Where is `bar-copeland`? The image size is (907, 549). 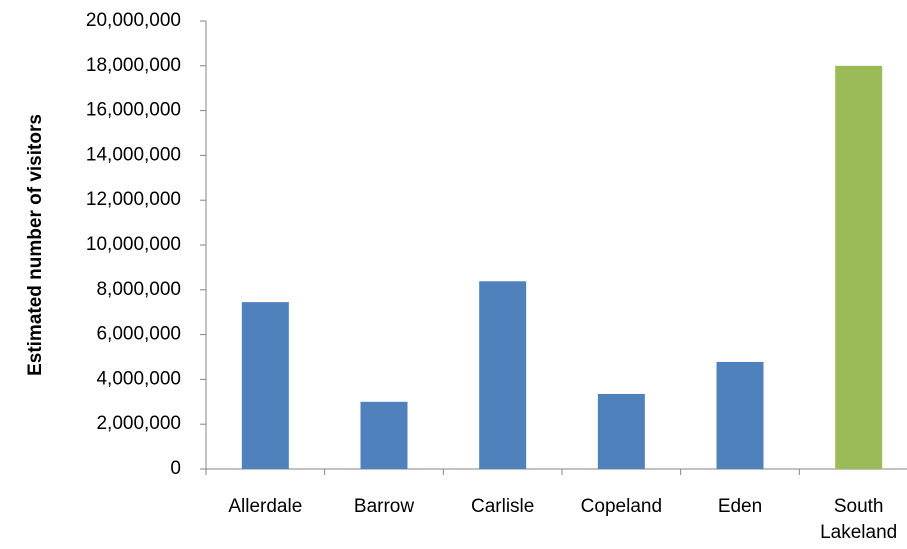
bar-copeland is located at coordinates (621, 431).